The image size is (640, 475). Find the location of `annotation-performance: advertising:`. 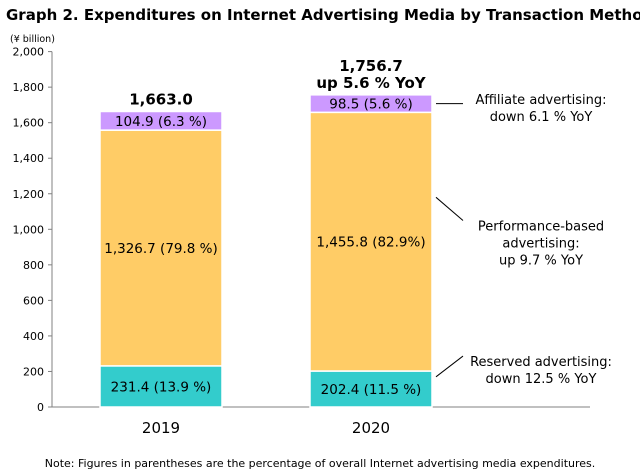

annotation-performance: advertising: is located at coordinates (540, 244).